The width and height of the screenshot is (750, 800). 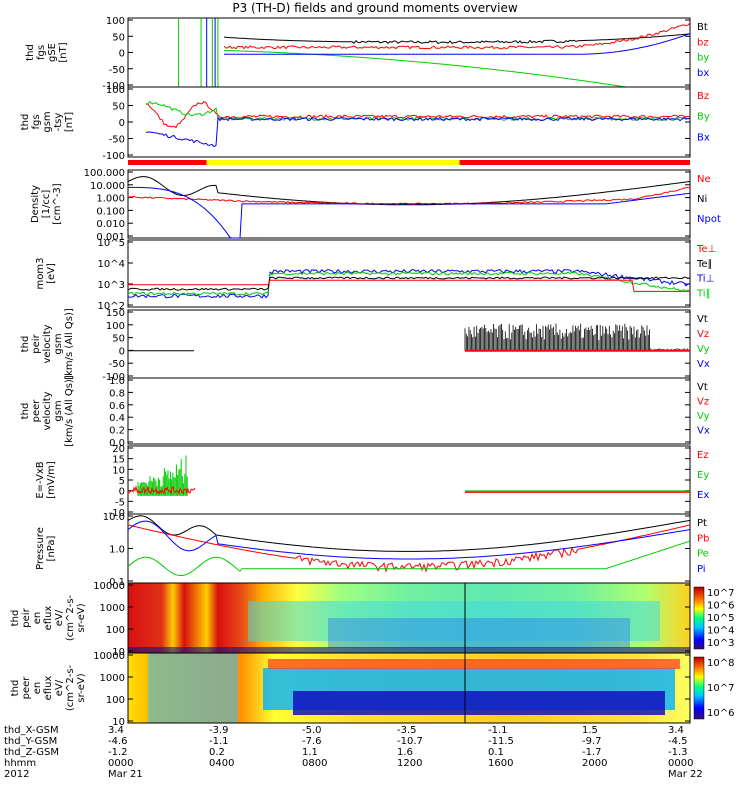 I want to click on y-axis-label: peir, so click(x=26, y=617).